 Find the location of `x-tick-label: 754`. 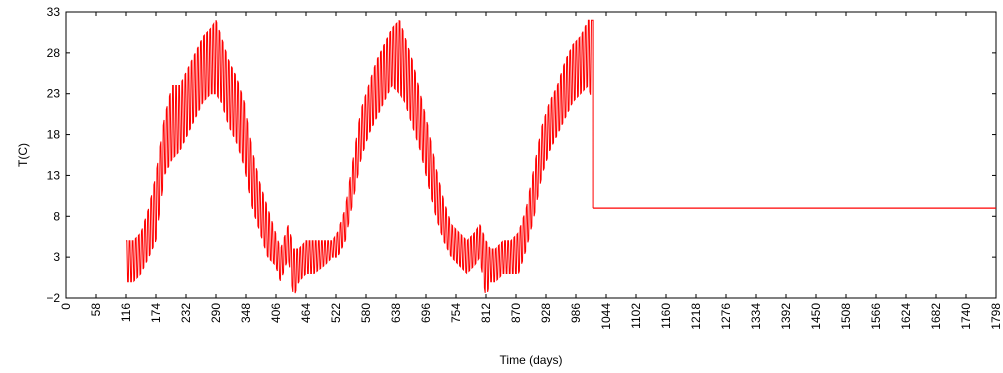

x-tick-label: 754 is located at coordinates (456, 313).